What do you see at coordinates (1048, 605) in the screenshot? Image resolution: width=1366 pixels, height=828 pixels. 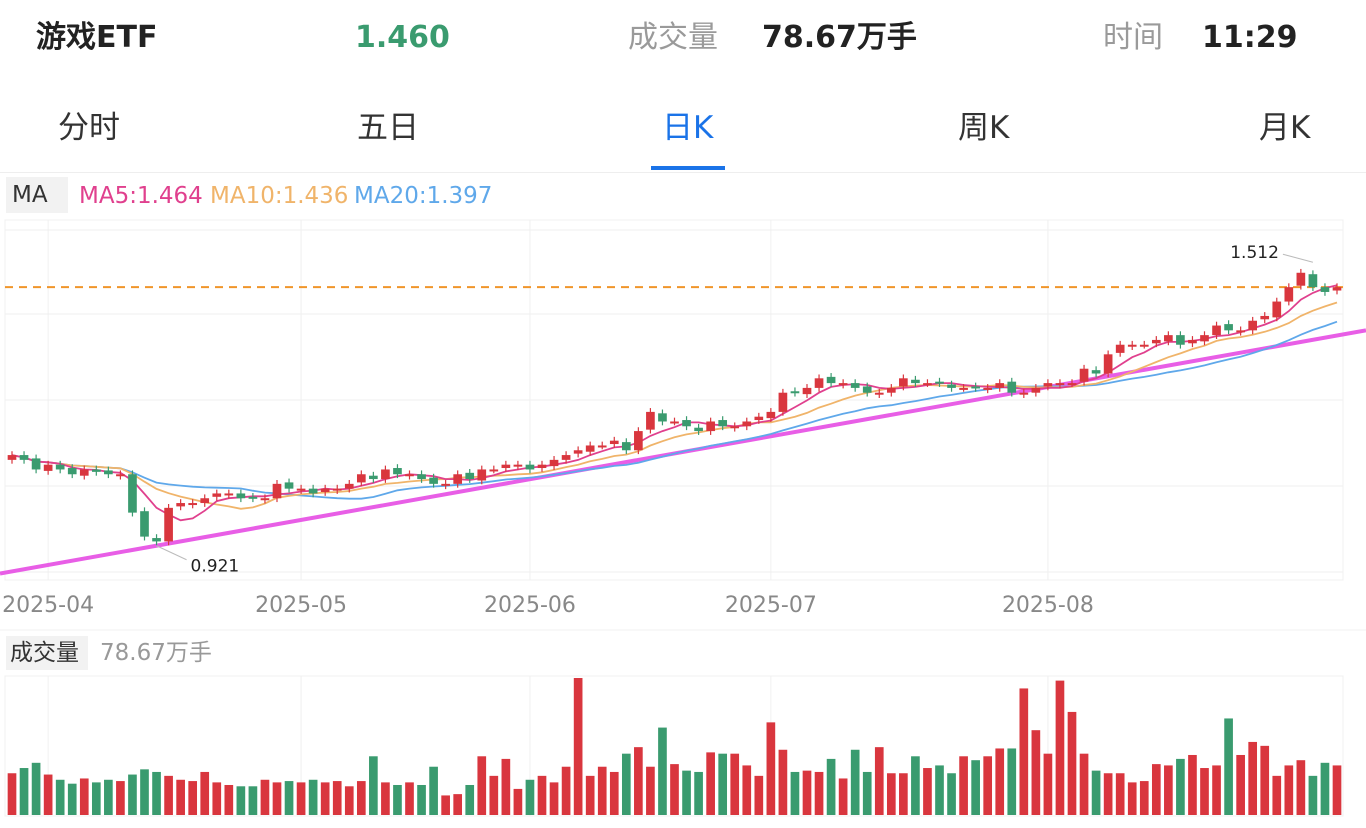 I see `x-tick-label: 2025-08` at bounding box center [1048, 605].